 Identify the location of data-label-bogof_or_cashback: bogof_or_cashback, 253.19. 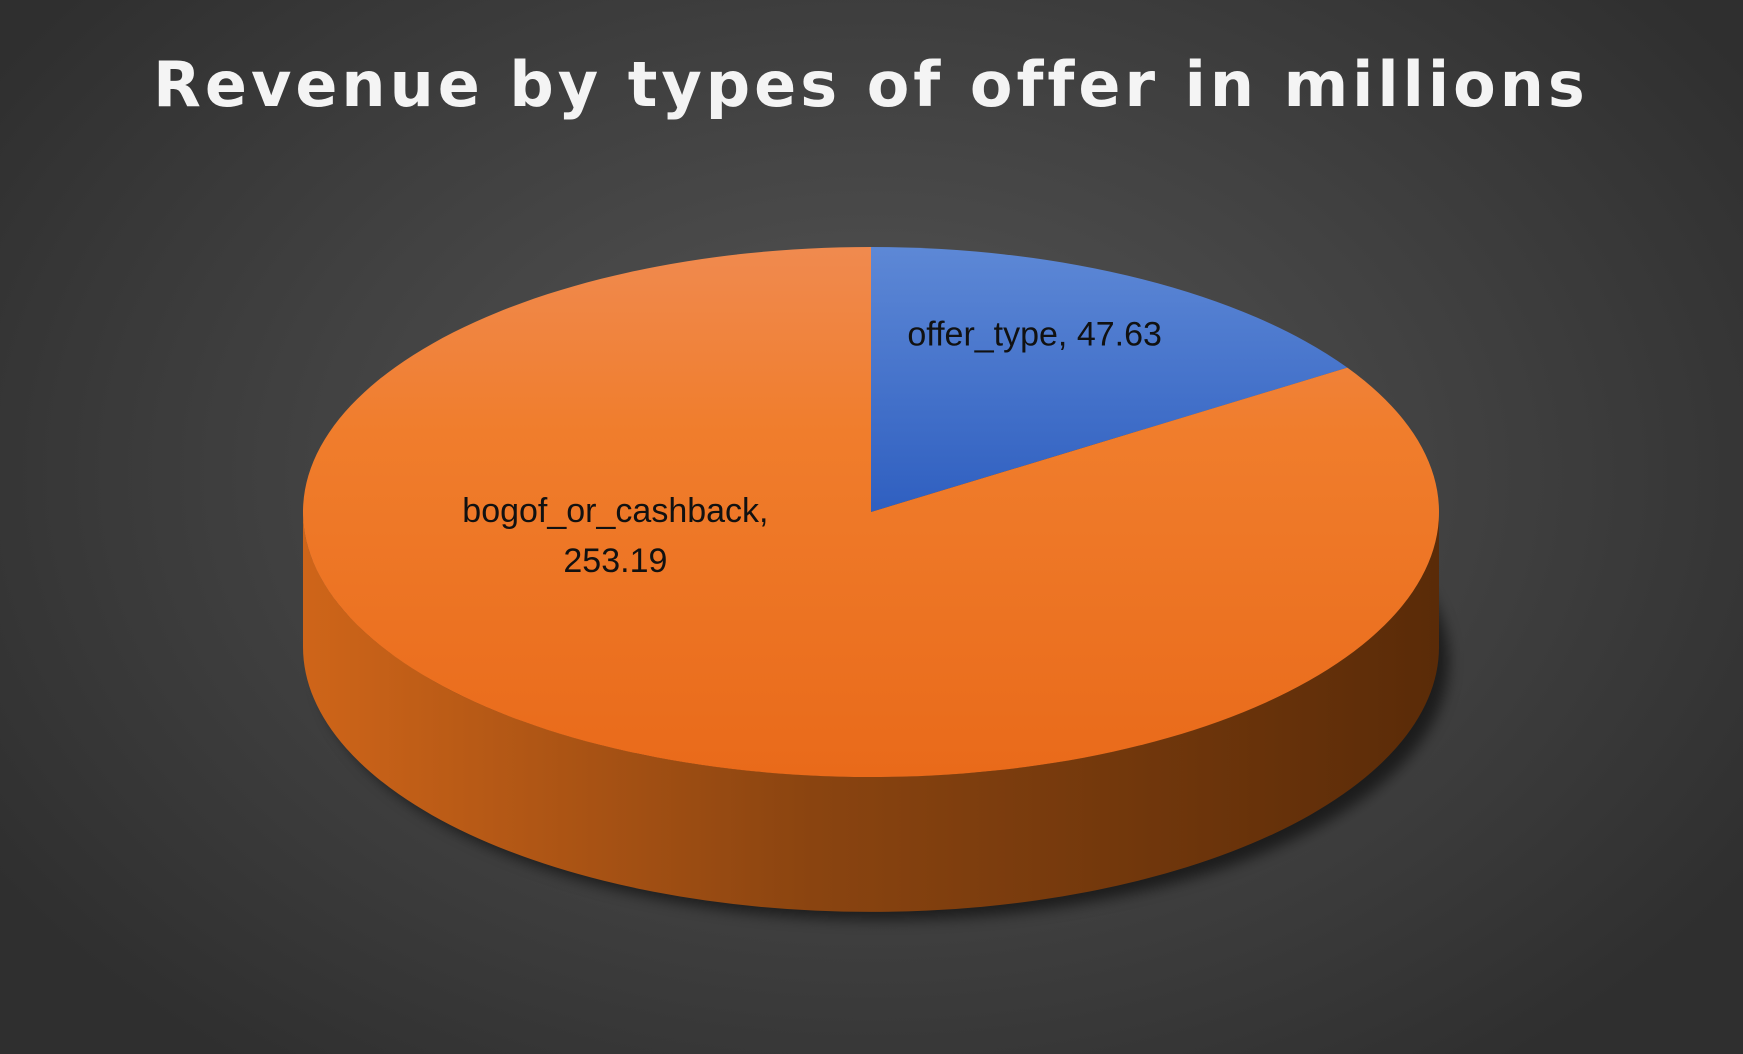
(615, 536).